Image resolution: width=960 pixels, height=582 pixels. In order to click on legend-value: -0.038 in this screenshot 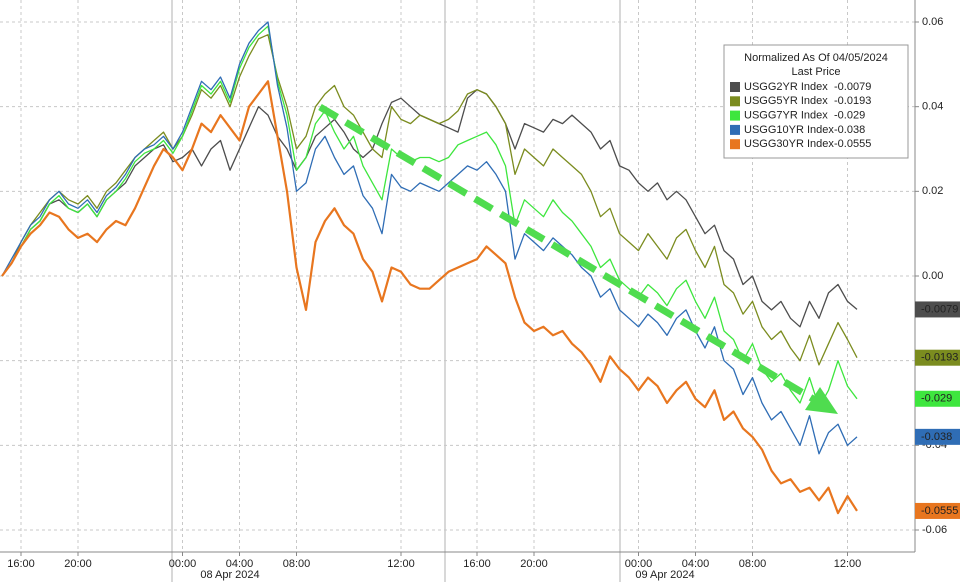, I will do `click(849, 130)`.